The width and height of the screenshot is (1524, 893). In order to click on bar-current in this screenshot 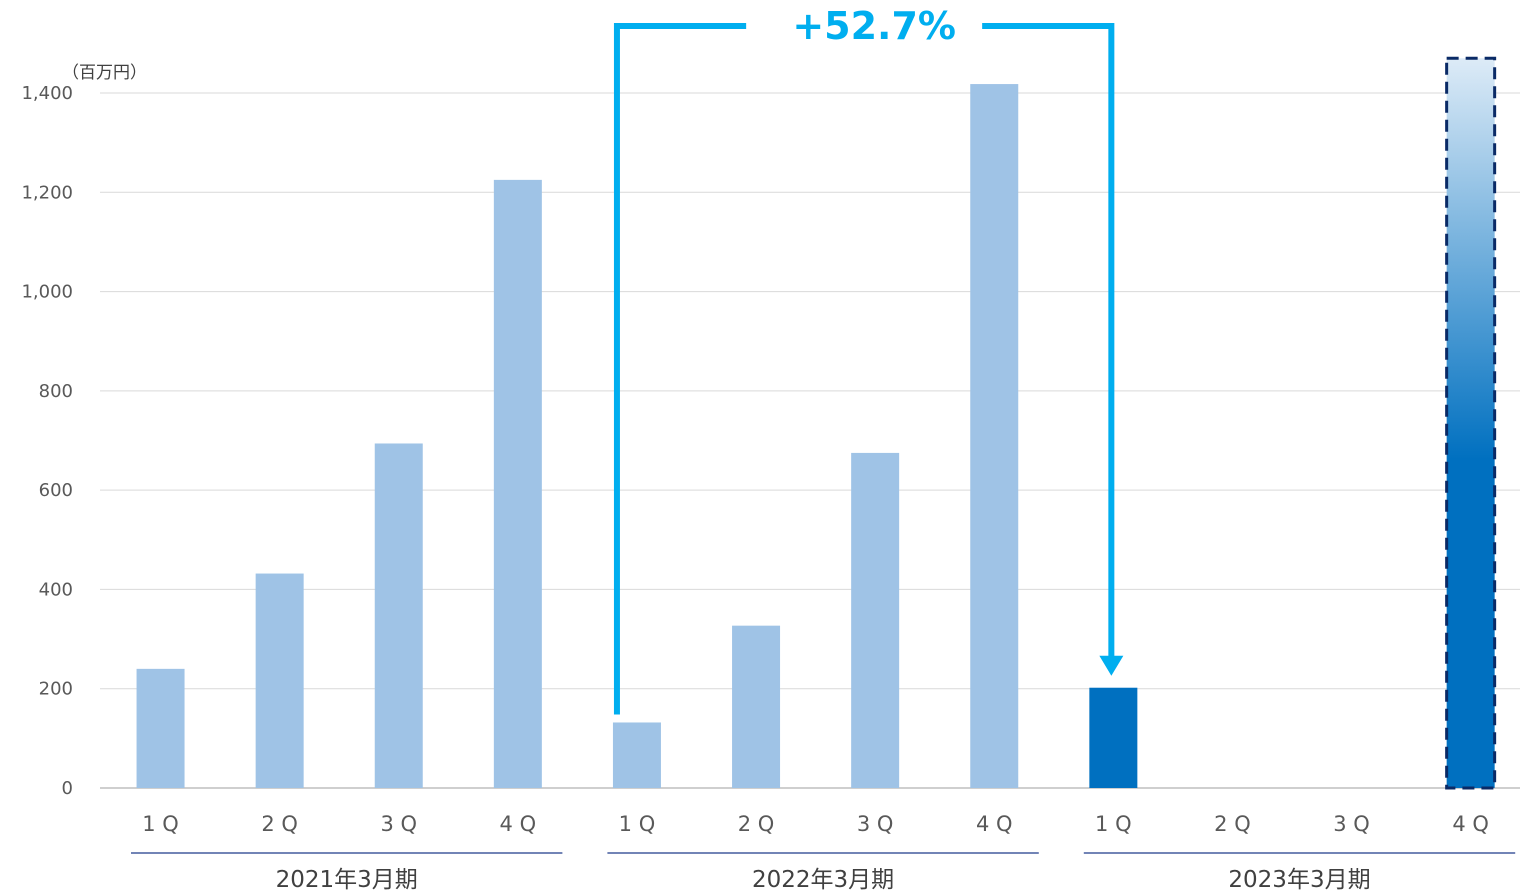, I will do `click(1113, 737)`.